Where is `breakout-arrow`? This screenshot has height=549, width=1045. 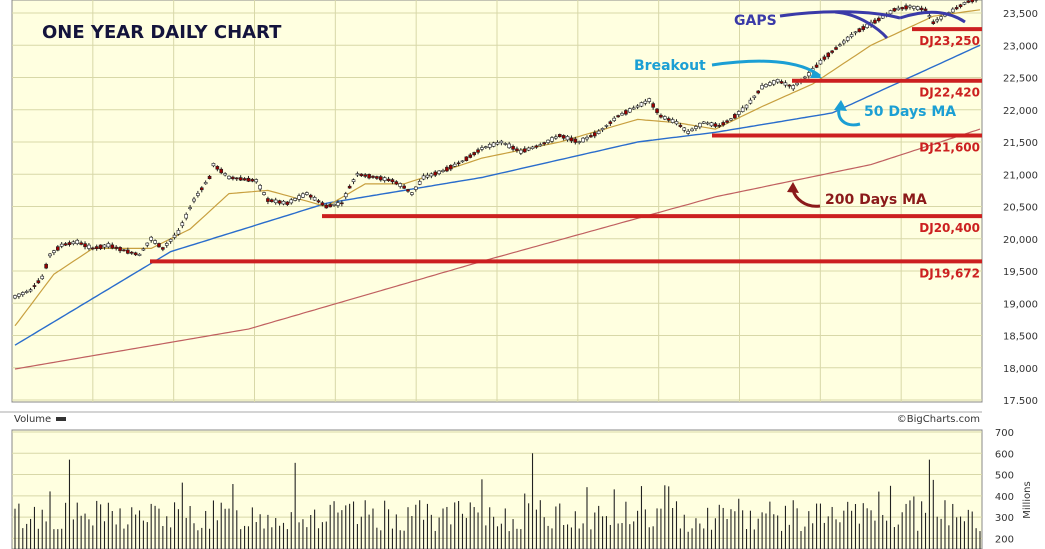 breakout-arrow is located at coordinates (766, 68).